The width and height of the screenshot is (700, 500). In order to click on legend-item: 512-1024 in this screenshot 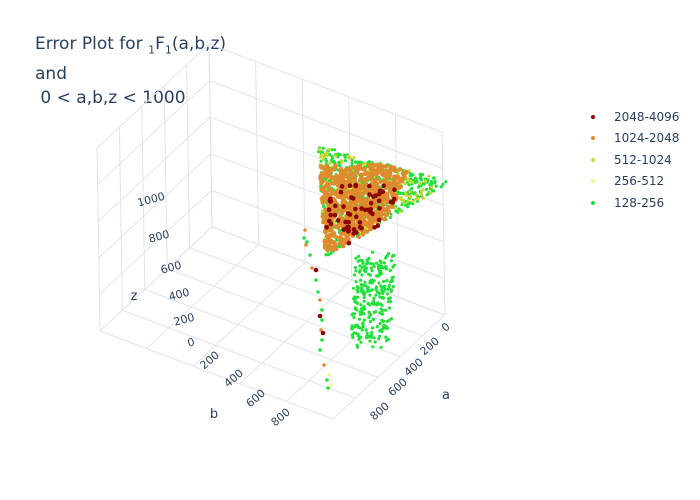, I will do `click(632, 160)`.